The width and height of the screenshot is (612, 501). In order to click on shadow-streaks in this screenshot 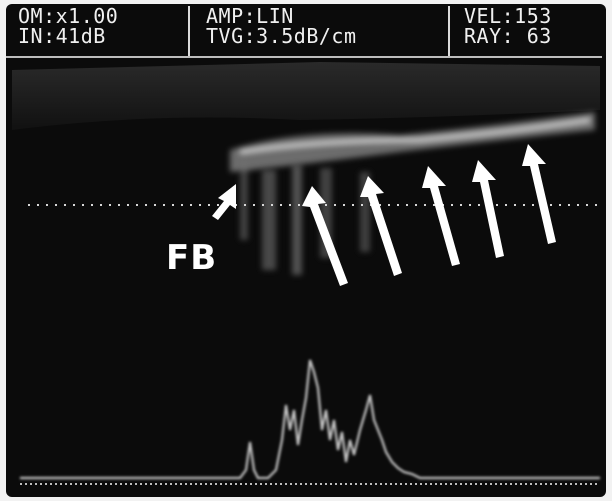, I will do `click(305, 217)`.